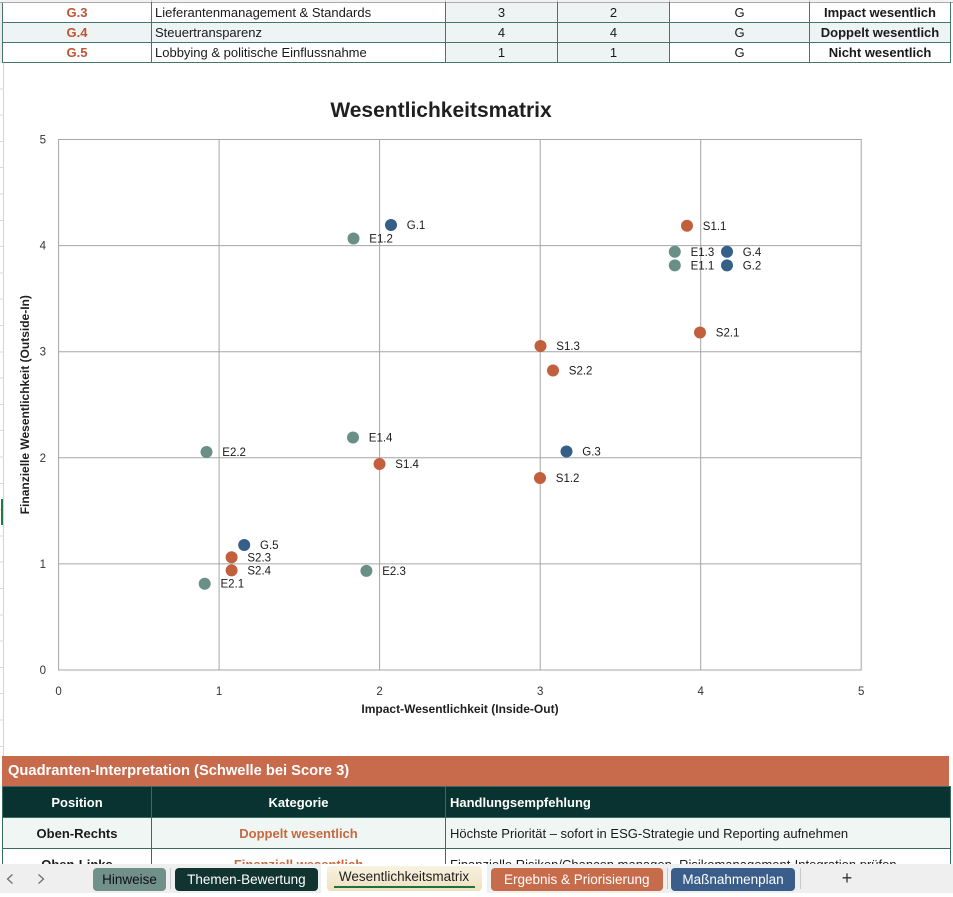 The width and height of the screenshot is (953, 897). I want to click on svg-text:Impact-Wesentlichkeit (Inside-: Impact-Wesentlichkeit (Inside-Out), so click(459, 709).